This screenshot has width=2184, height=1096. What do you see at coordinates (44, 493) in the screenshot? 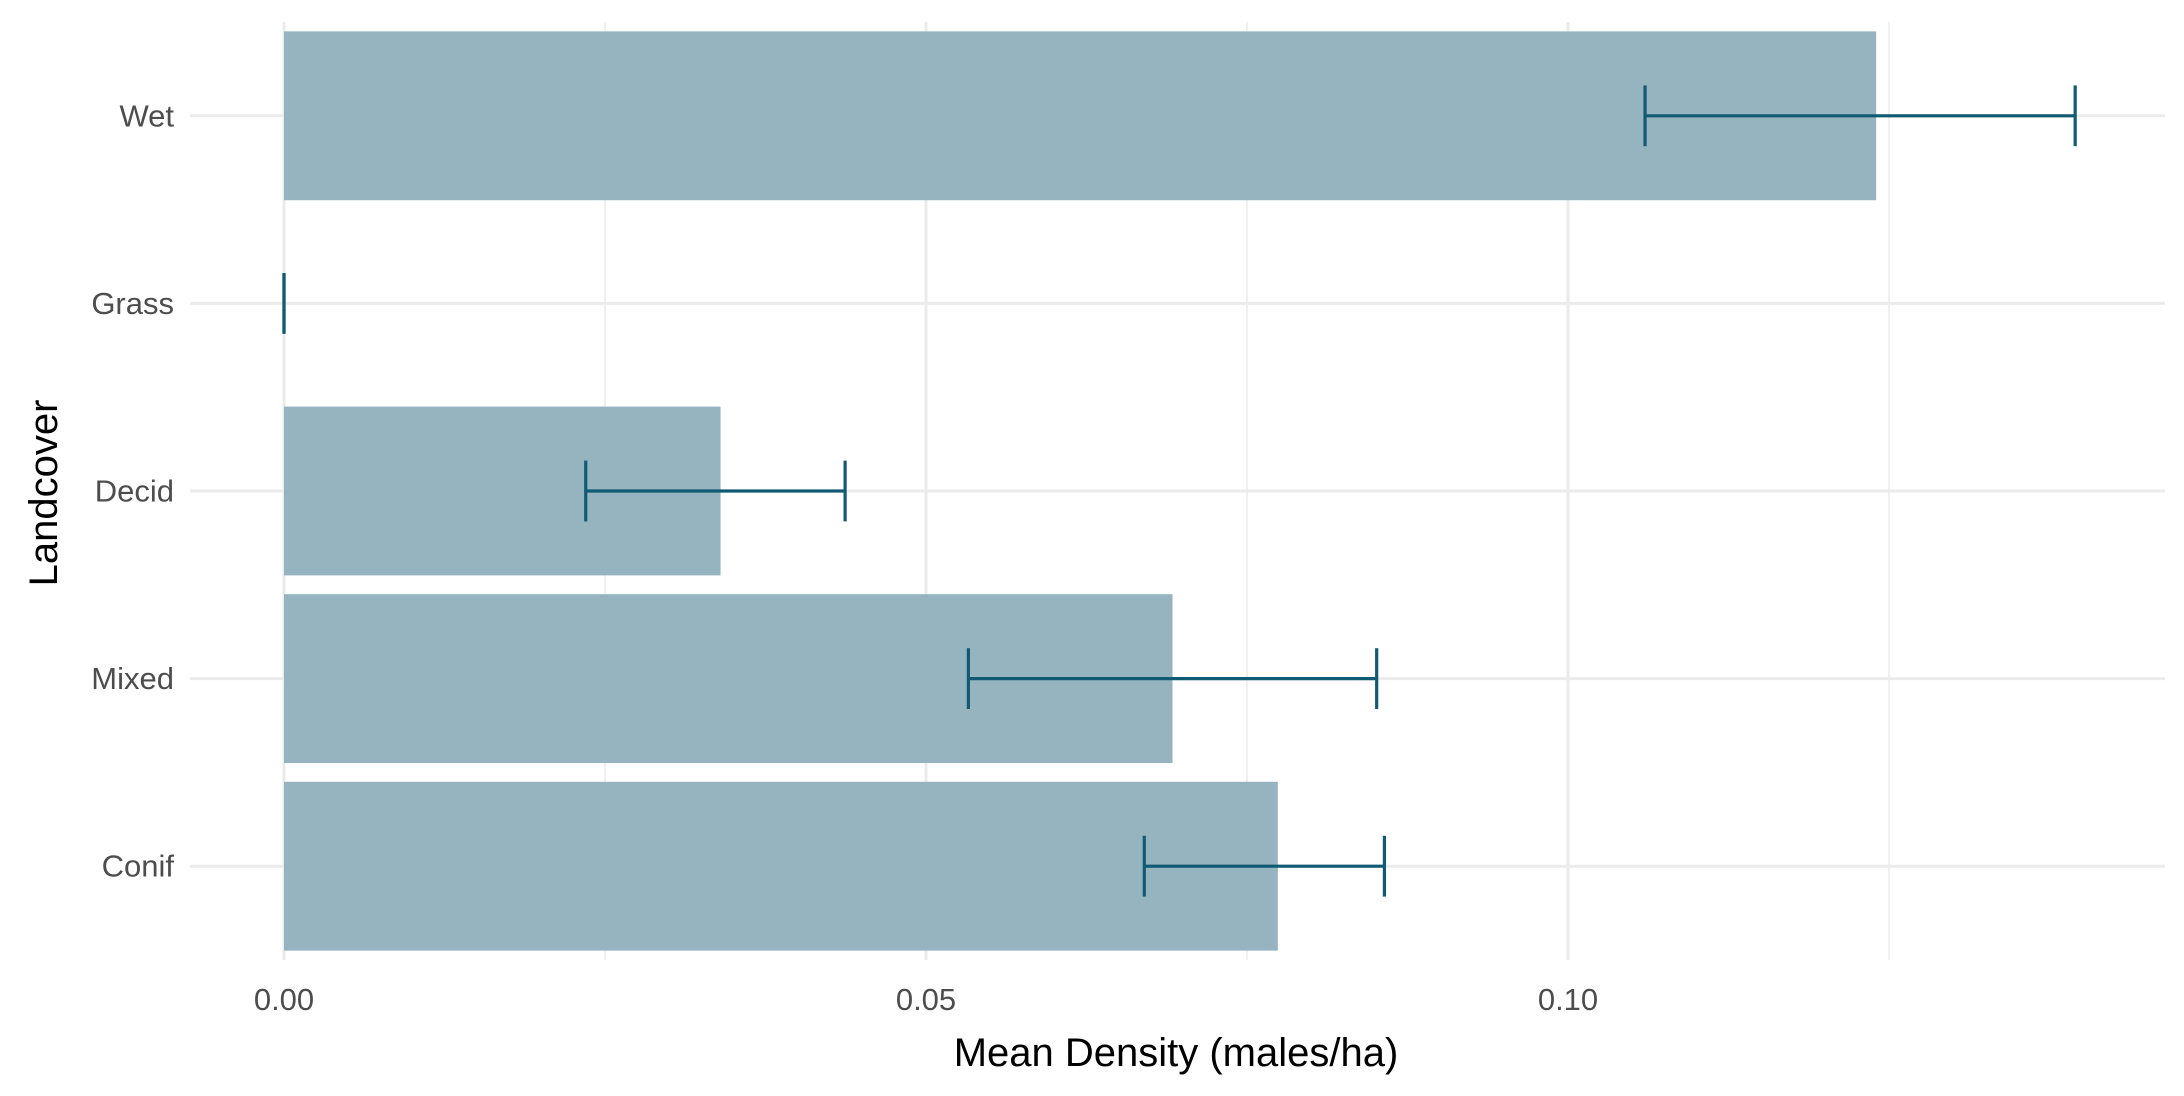
I see `y-axis-title: Landcover` at bounding box center [44, 493].